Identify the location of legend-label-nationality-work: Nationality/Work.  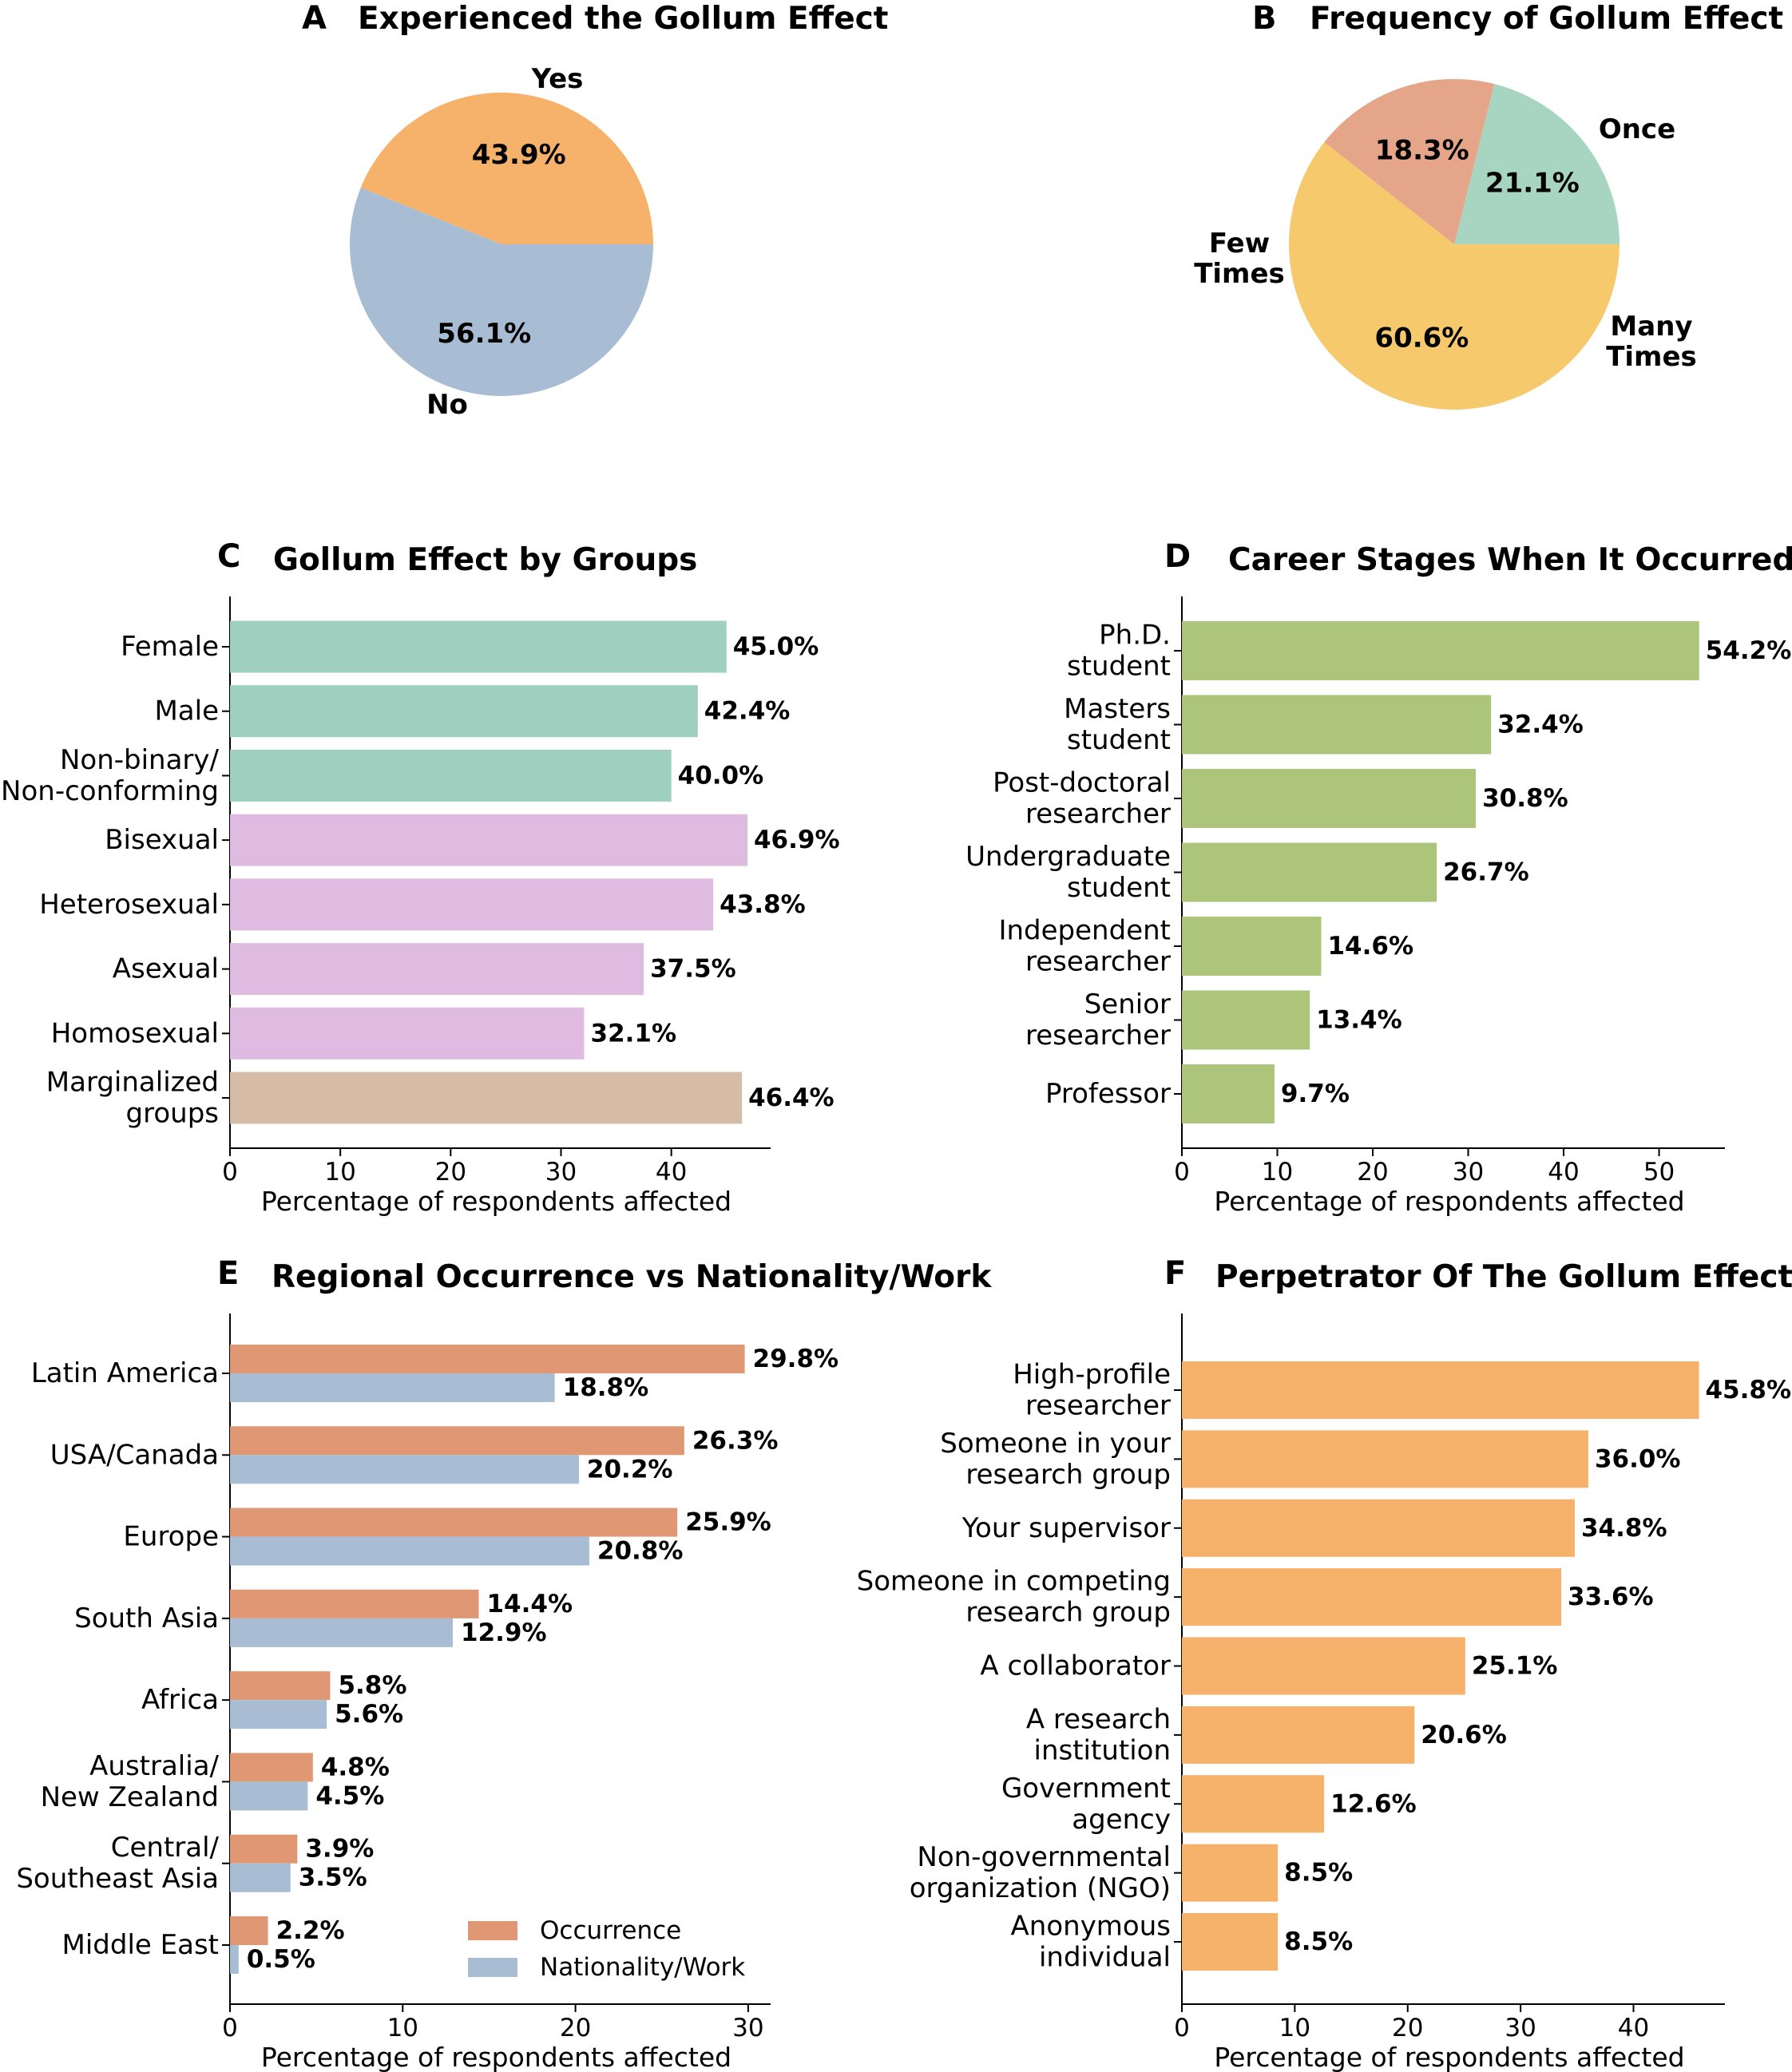
(642, 1967).